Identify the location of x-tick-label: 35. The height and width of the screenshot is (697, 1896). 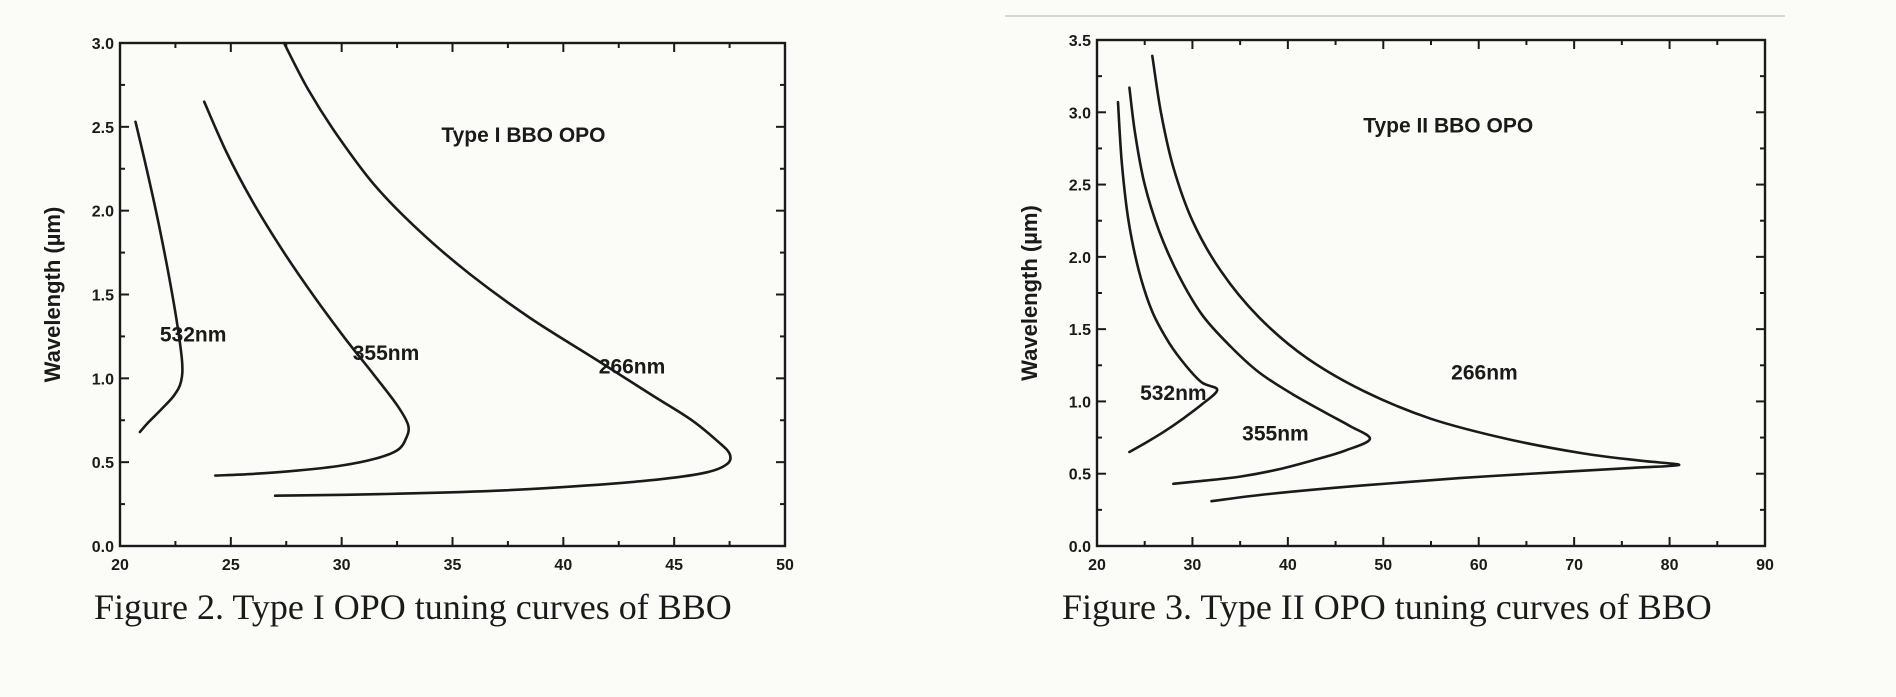
(453, 565).